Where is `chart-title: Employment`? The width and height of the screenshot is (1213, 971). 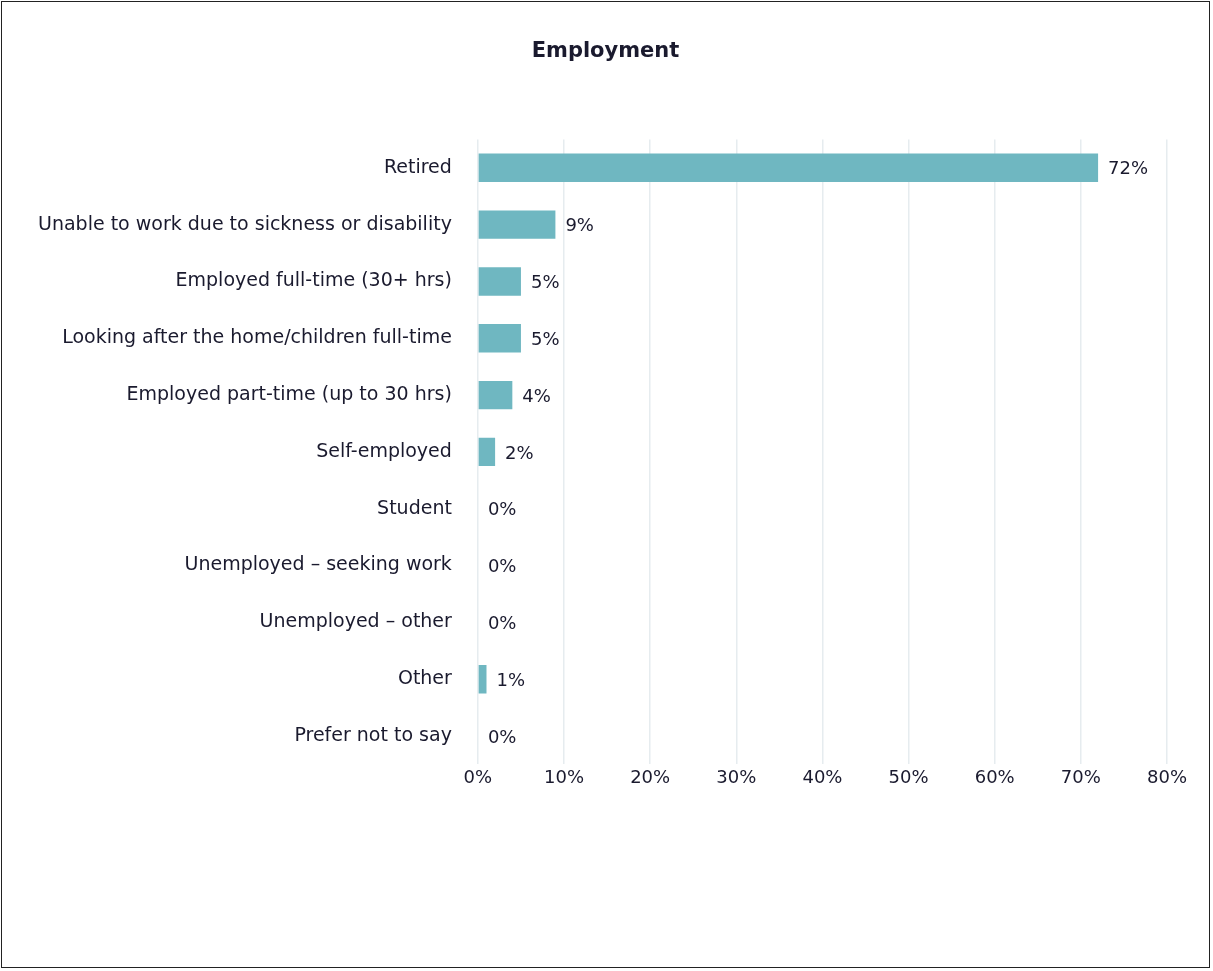 chart-title: Employment is located at coordinates (605, 50).